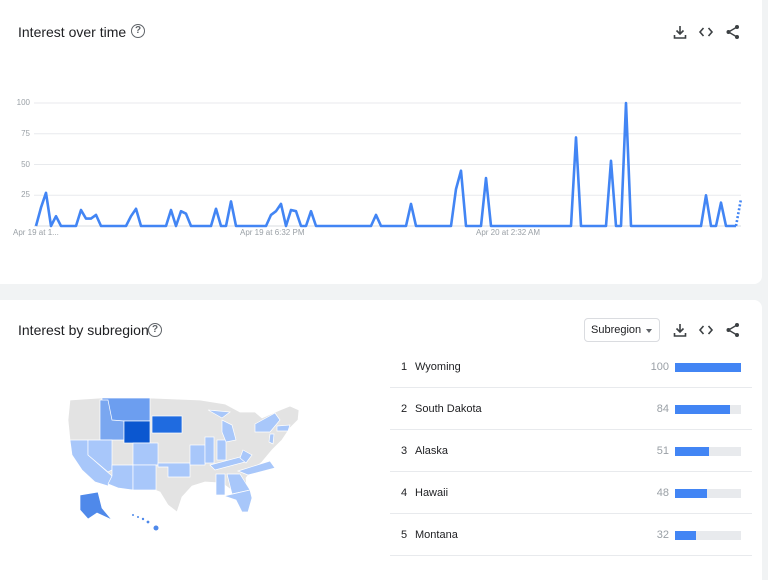  I want to click on map-state-indiana, so click(221, 450).